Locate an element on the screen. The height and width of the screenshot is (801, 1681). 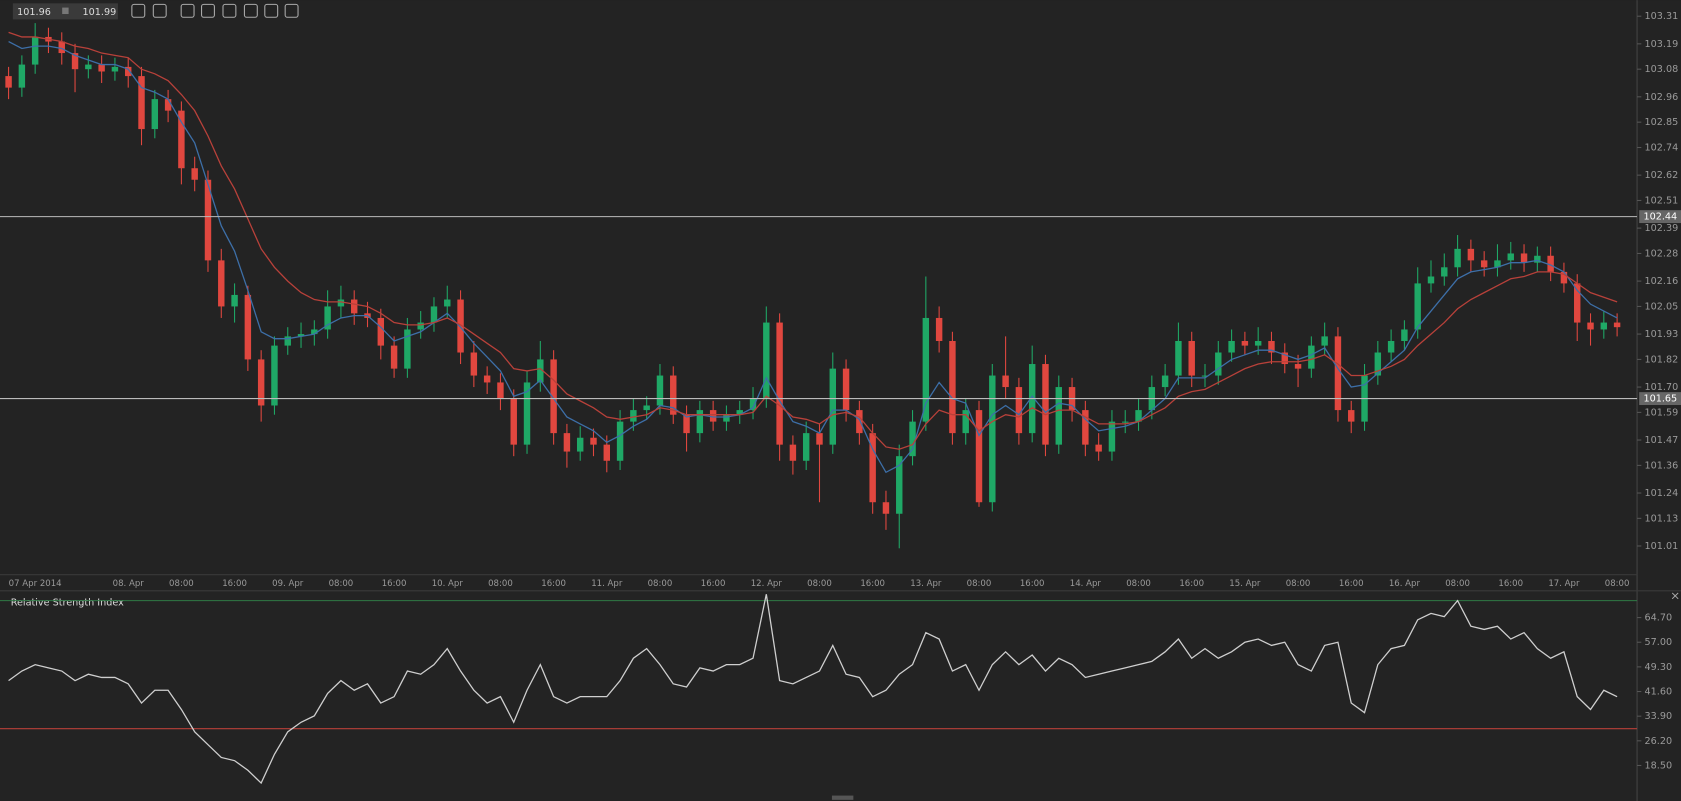
y-tick-label: 102.51 is located at coordinates (1662, 200).